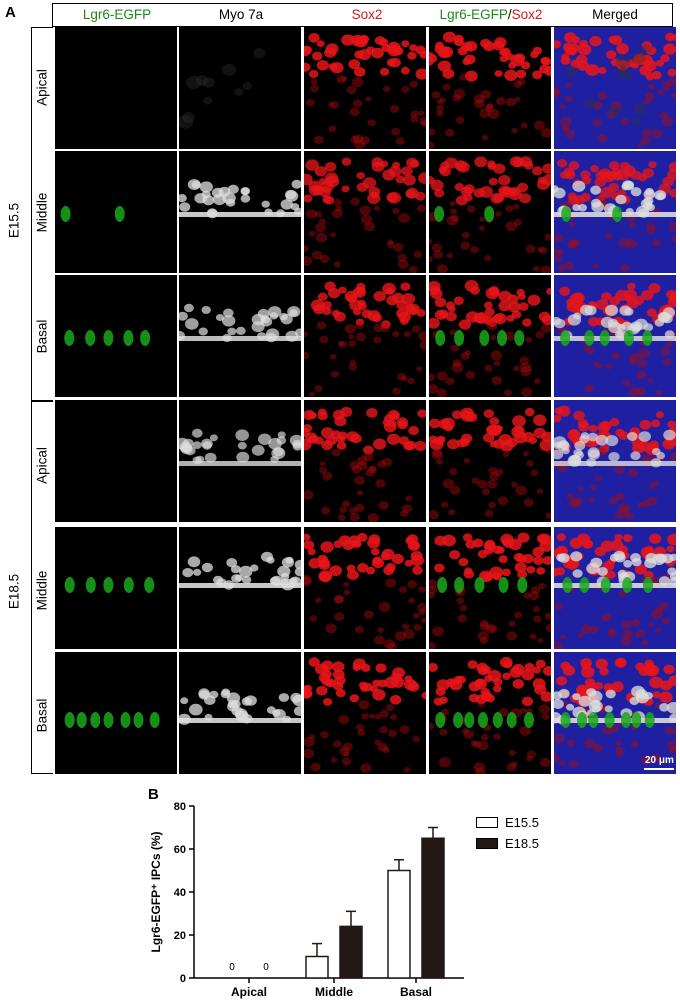 The image size is (680, 1003). I want to click on scale-bar, so click(659, 769).